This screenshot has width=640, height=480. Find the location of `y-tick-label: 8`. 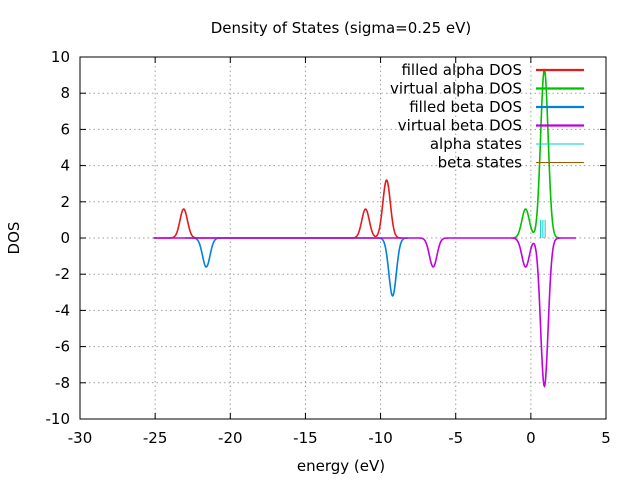

y-tick-label: 8 is located at coordinates (65, 93).